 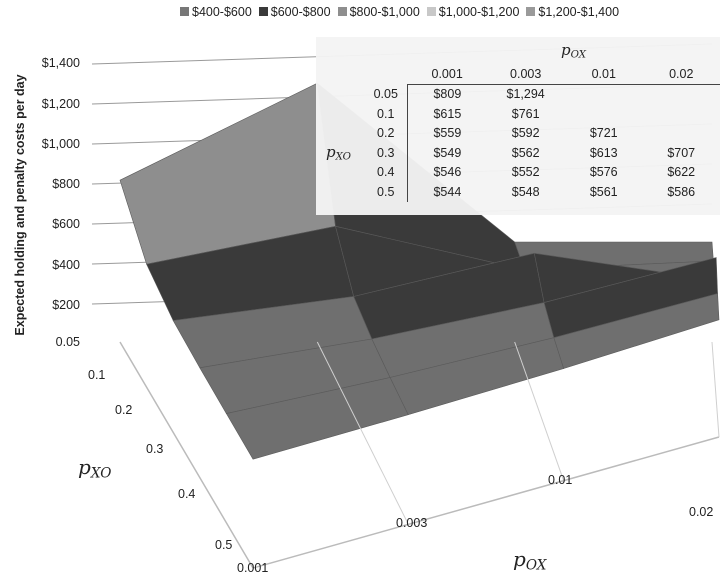 I want to click on table-cell: $1,294, so click(x=525, y=94).